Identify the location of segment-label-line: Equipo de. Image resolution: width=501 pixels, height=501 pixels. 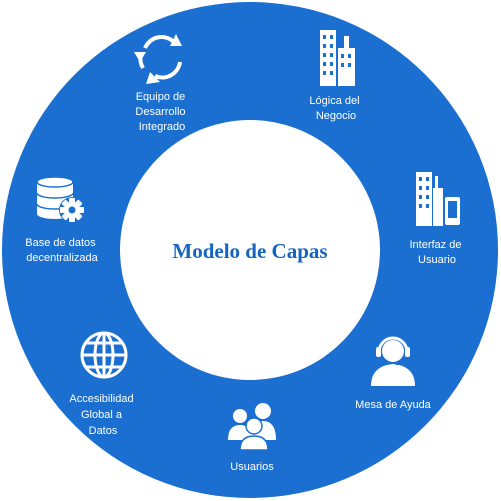
(161, 97).